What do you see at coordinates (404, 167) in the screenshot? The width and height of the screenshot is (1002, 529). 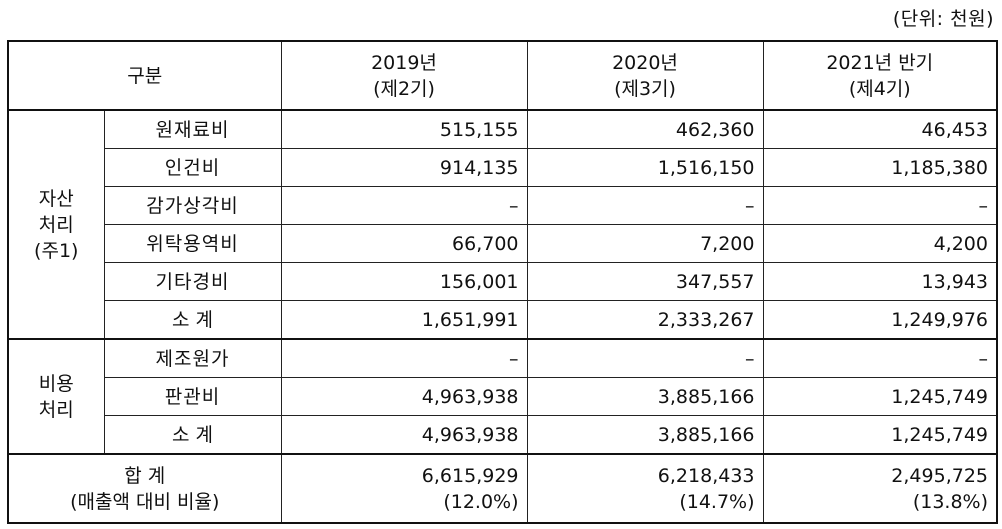 I see `cell-2019: 914,135` at bounding box center [404, 167].